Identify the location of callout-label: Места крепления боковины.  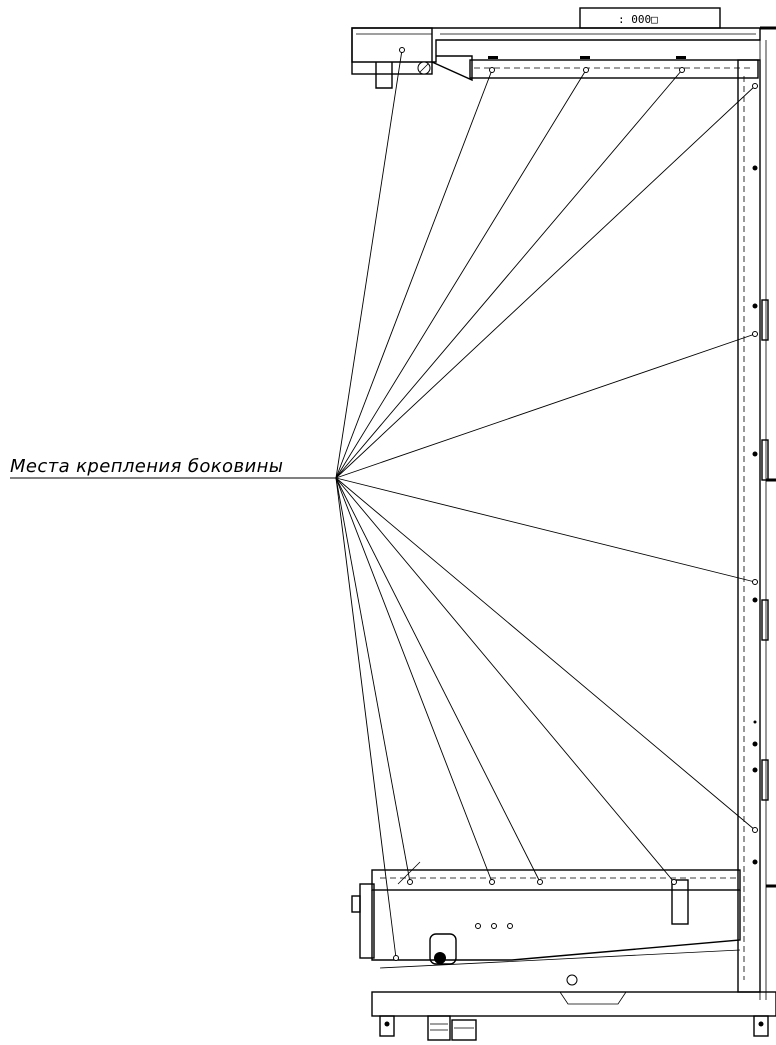
(146, 466).